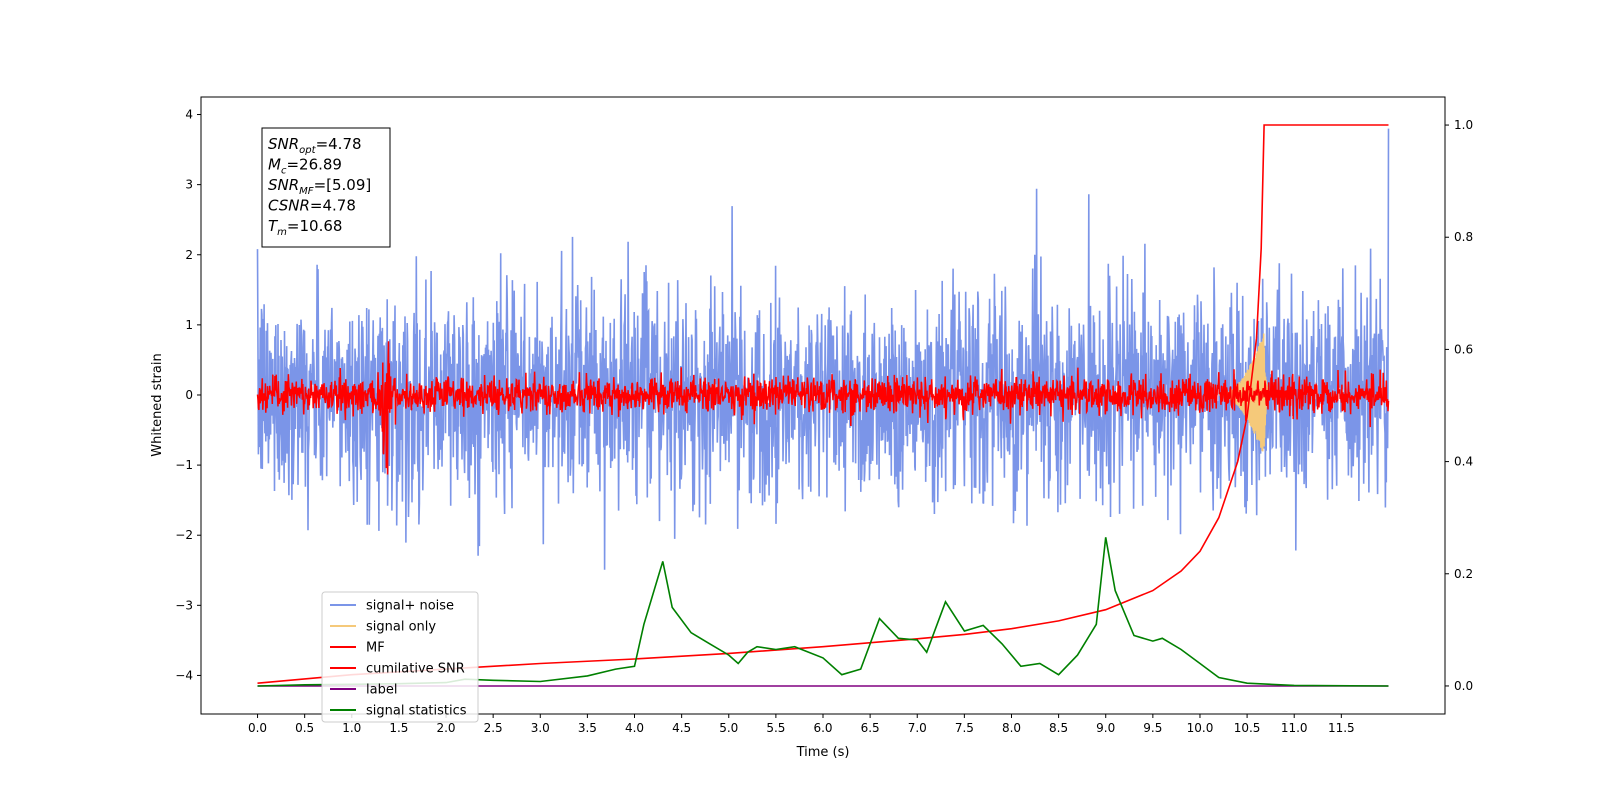 The height and width of the screenshot is (800, 1600). What do you see at coordinates (184, 535) in the screenshot?
I see `y-tick-label: −2` at bounding box center [184, 535].